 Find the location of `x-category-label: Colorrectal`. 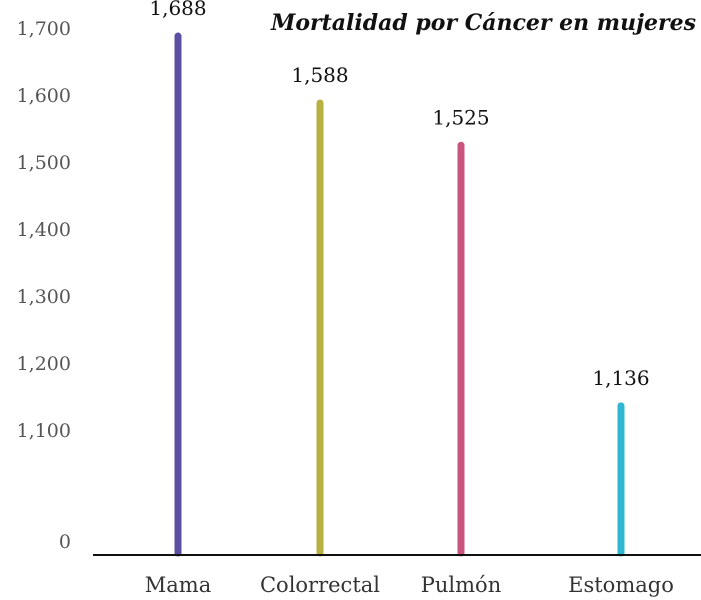

x-category-label: Colorrectal is located at coordinates (320, 585).